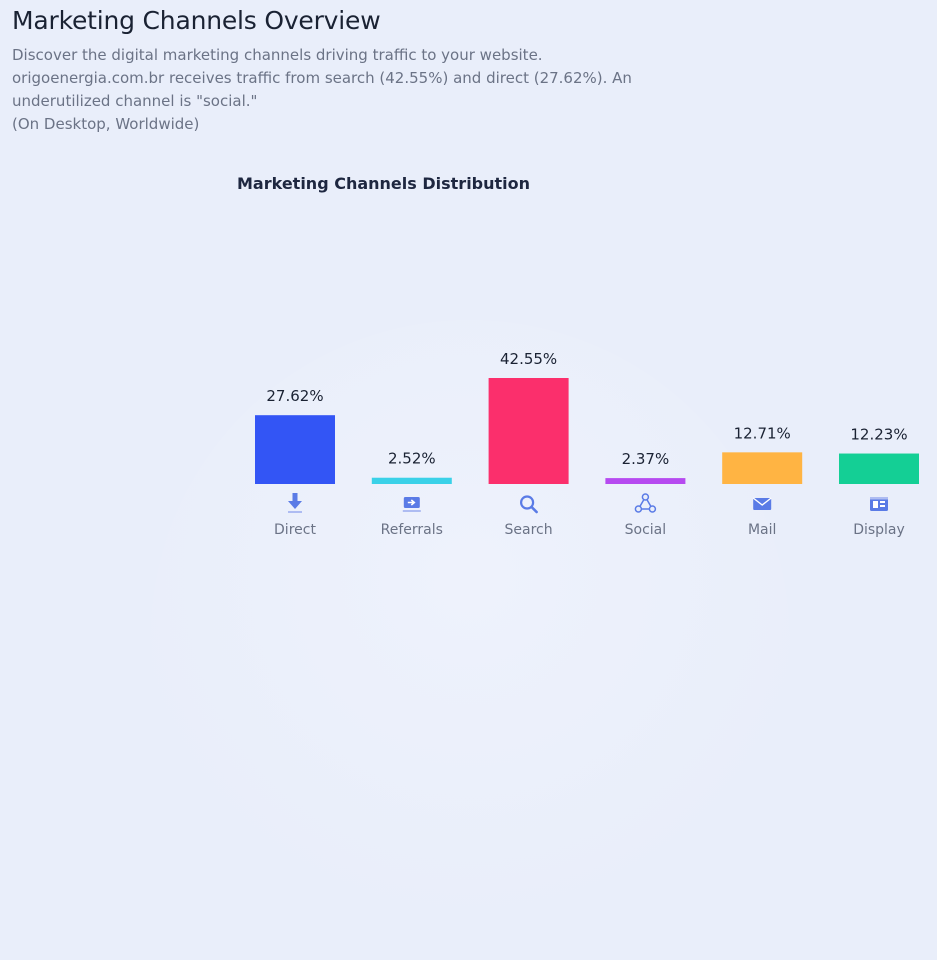 Image resolution: width=937 pixels, height=960 pixels. I want to click on category-label: Referrals, so click(412, 530).